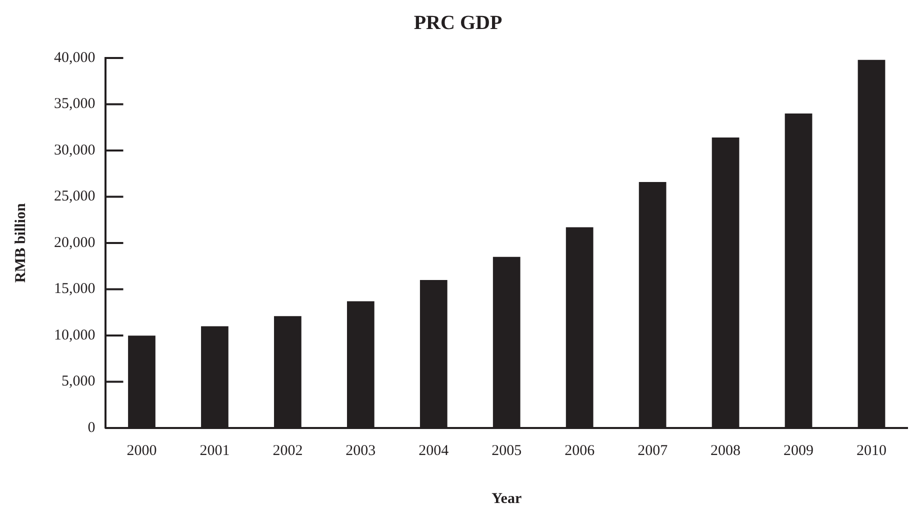 This screenshot has height=520, width=922. Describe the element at coordinates (799, 450) in the screenshot. I see `x-tick-label: 2009` at that location.